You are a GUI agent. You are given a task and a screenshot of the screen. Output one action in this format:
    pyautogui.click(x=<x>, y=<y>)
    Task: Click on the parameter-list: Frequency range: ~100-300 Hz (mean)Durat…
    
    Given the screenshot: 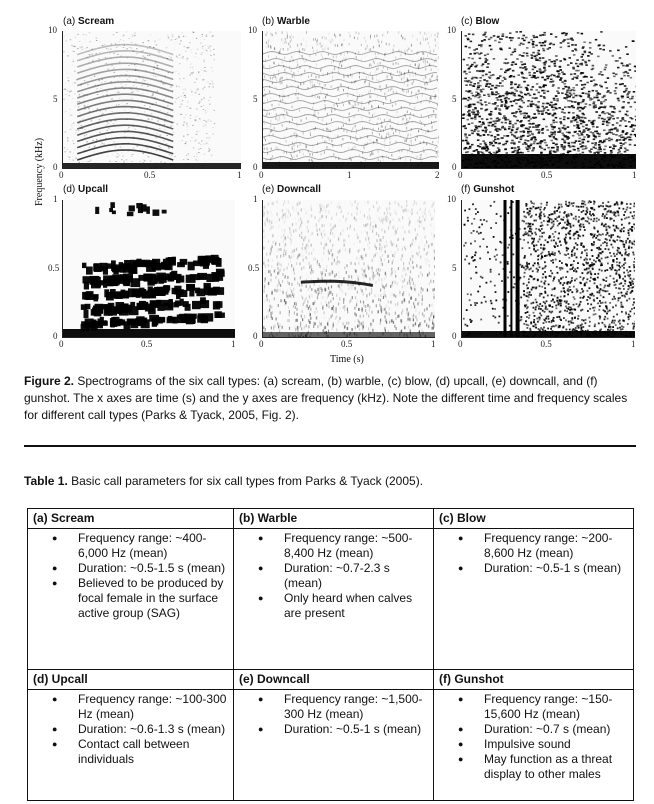 What is the action you would take?
    pyautogui.click(x=130, y=729)
    